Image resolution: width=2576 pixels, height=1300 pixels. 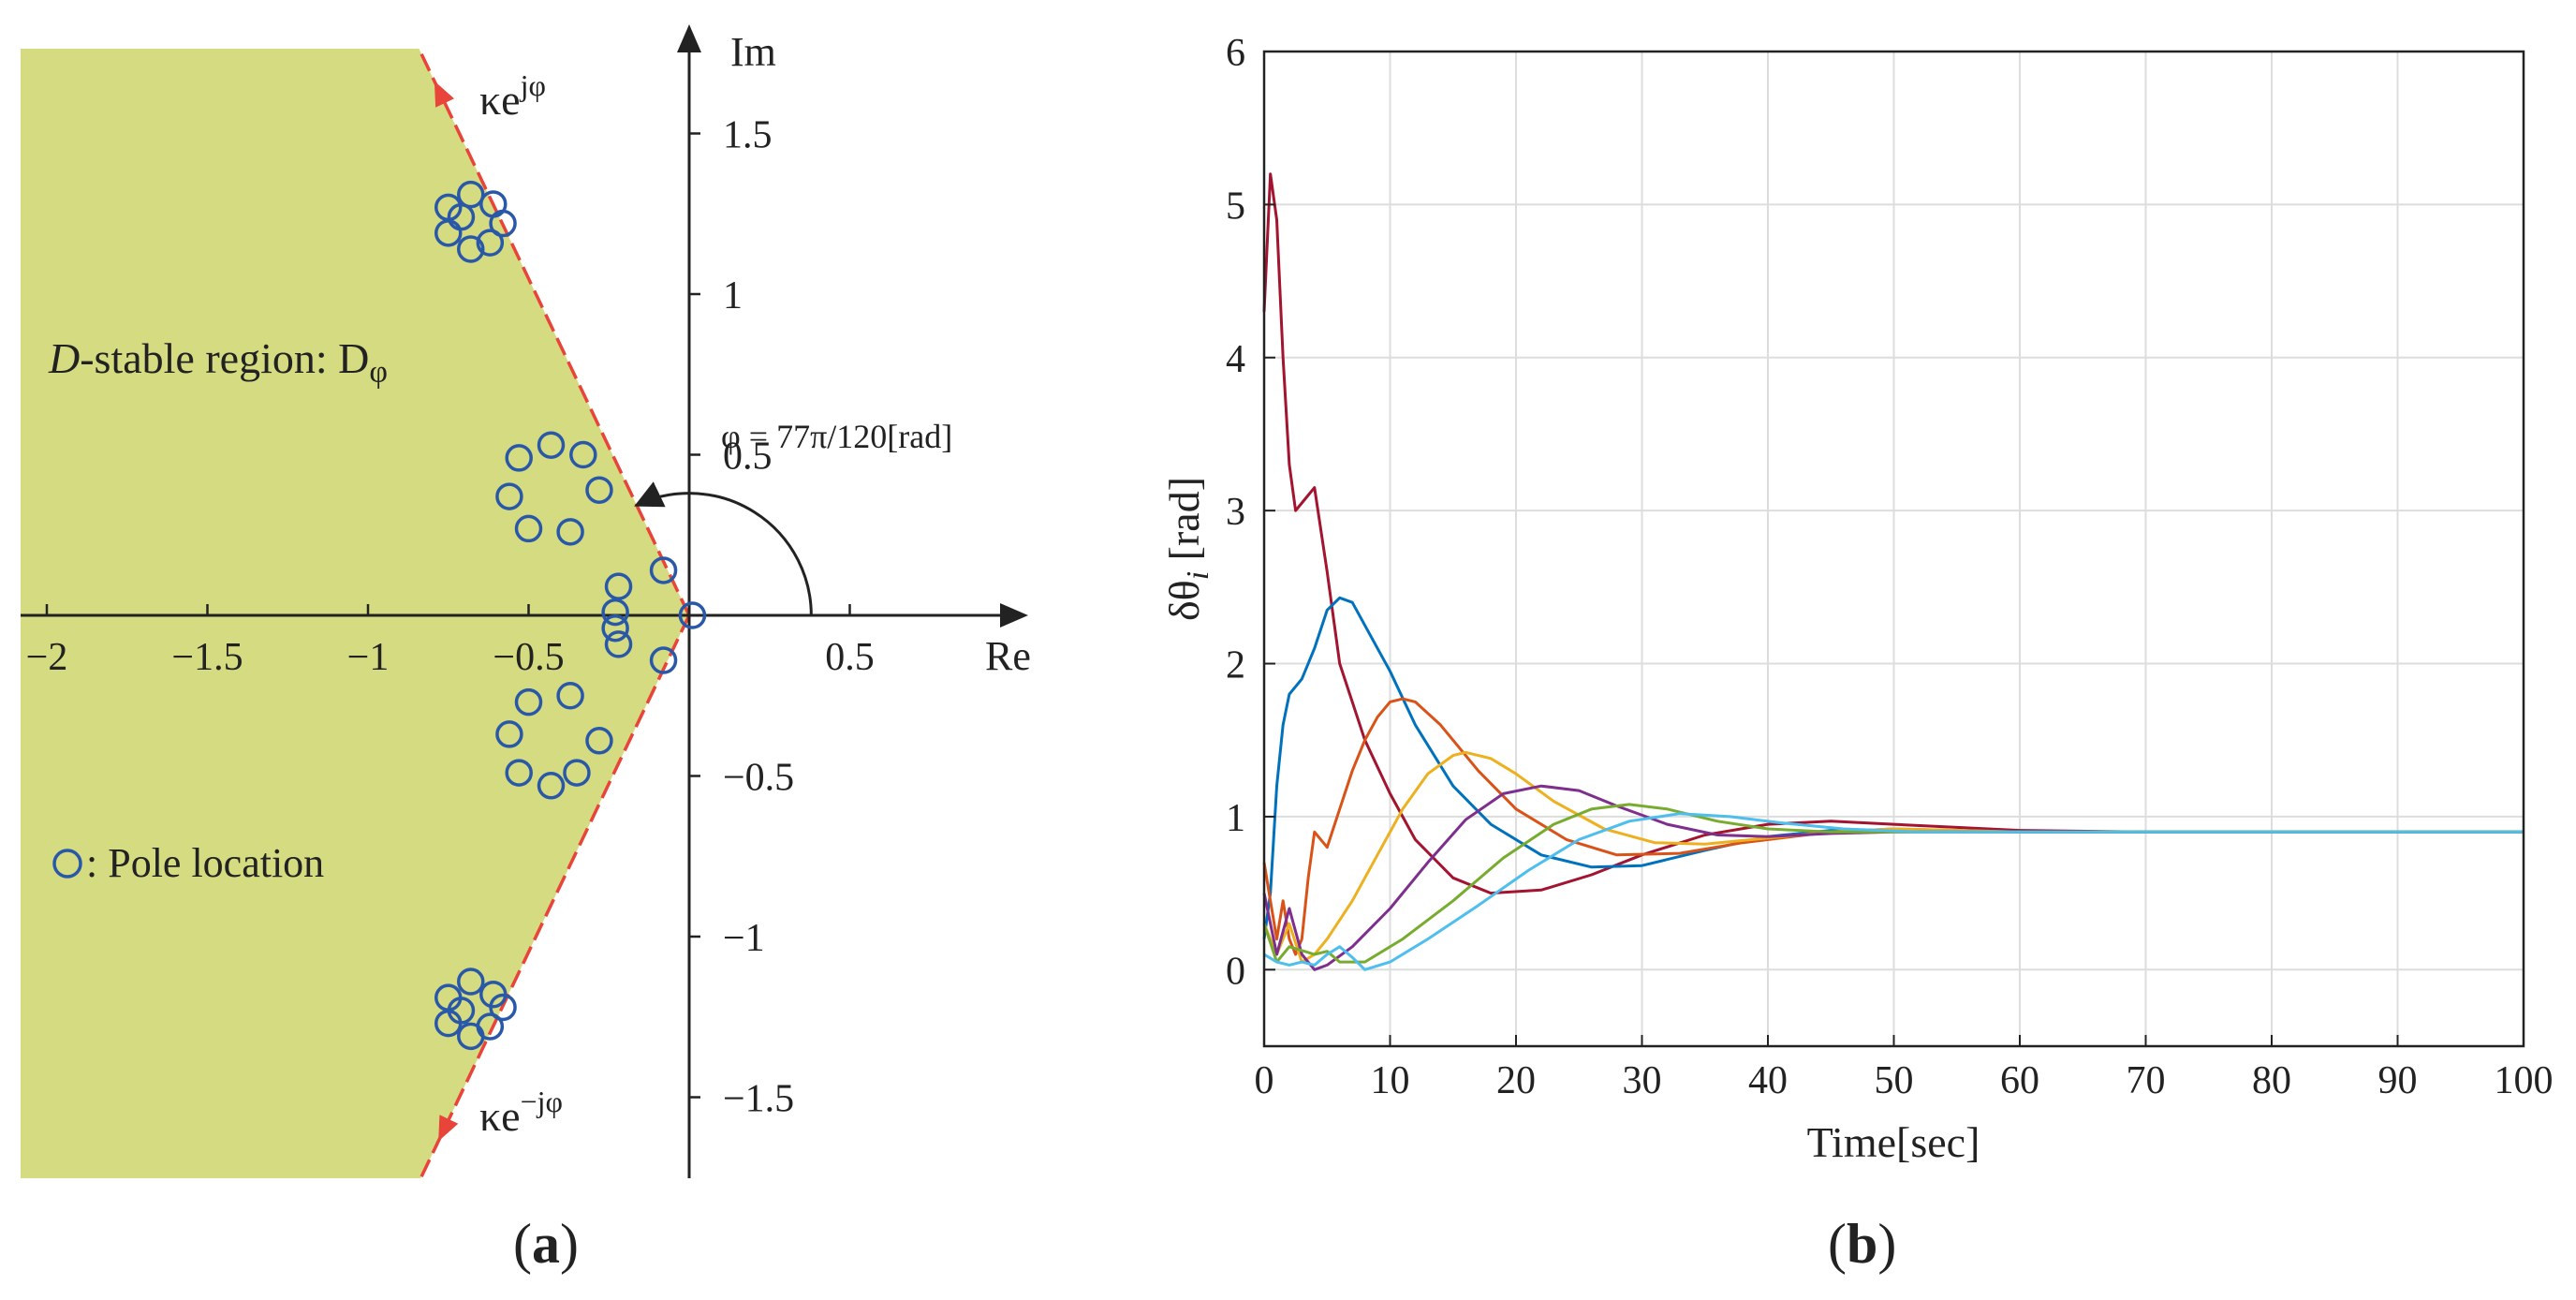 I want to click on y-tick-label-b: 0, so click(x=1235, y=972).